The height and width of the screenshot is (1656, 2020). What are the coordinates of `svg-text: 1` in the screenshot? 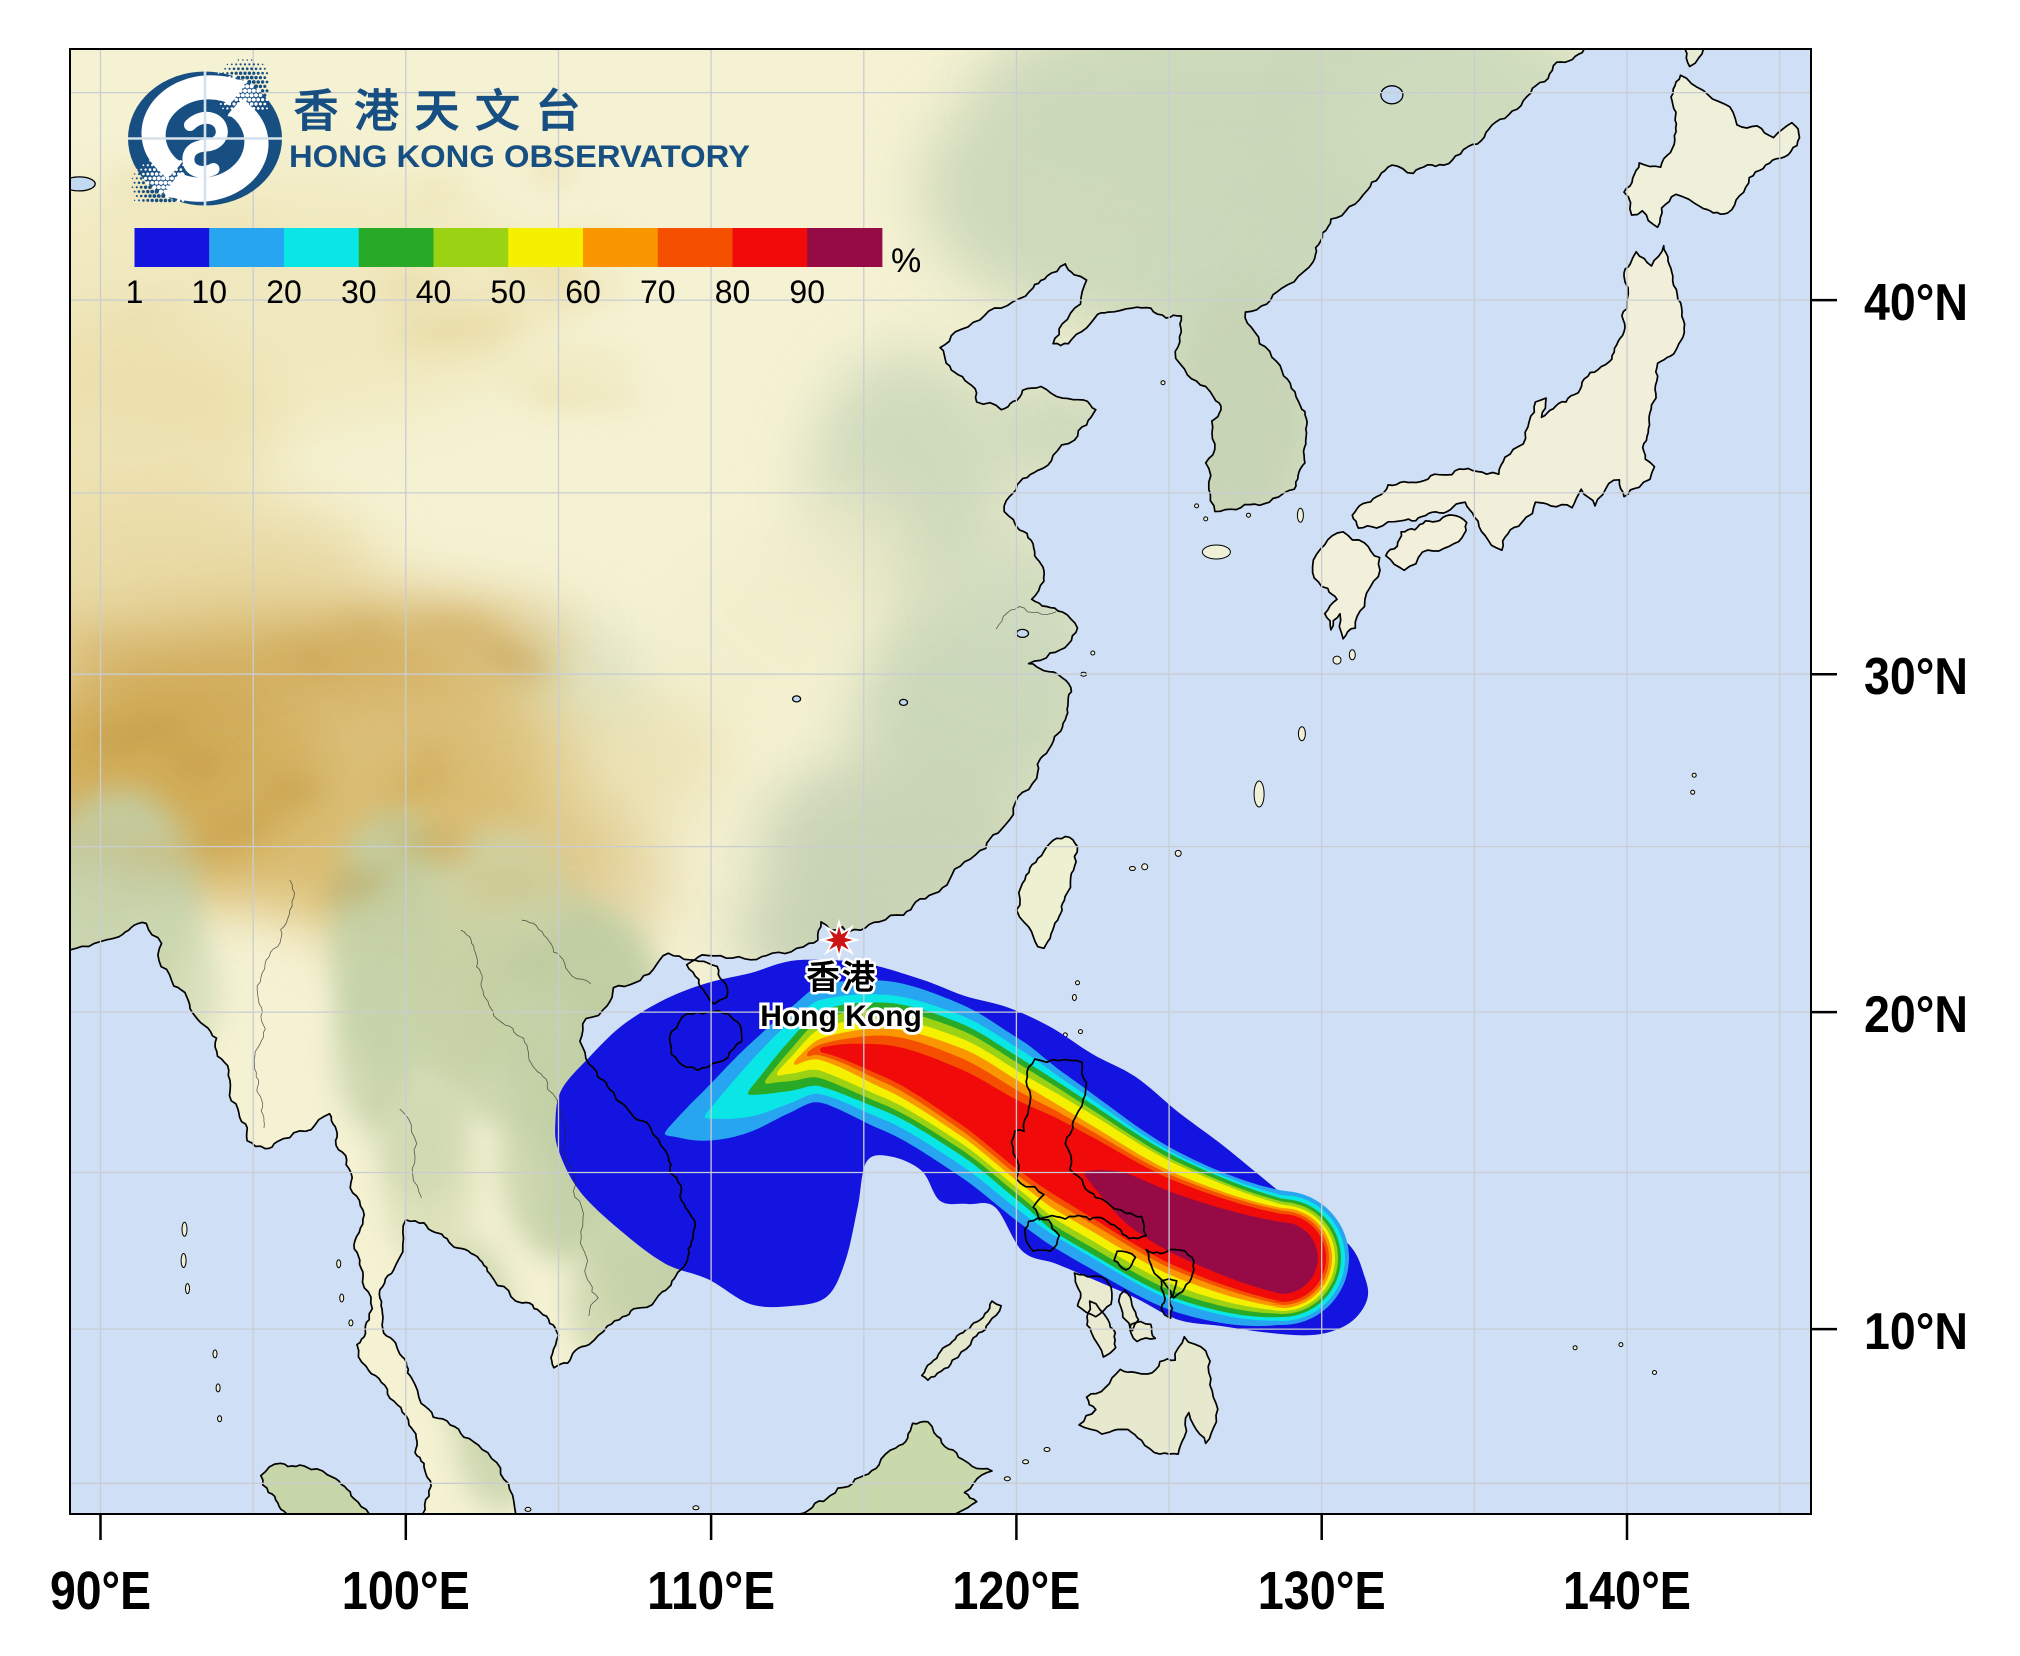 It's located at (135, 292).